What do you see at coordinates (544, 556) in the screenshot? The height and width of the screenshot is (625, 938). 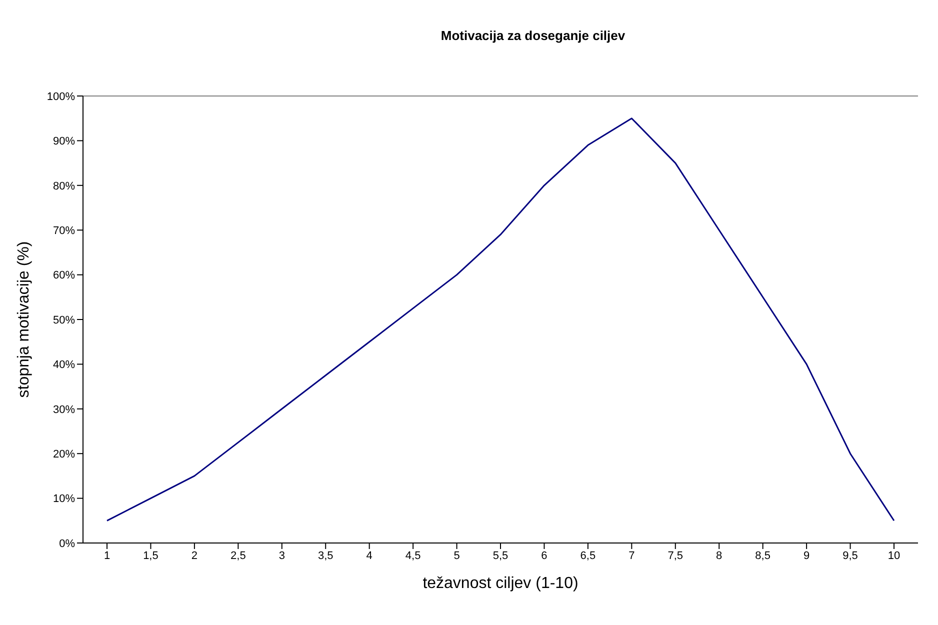 I see `x-tick-label: 6` at bounding box center [544, 556].